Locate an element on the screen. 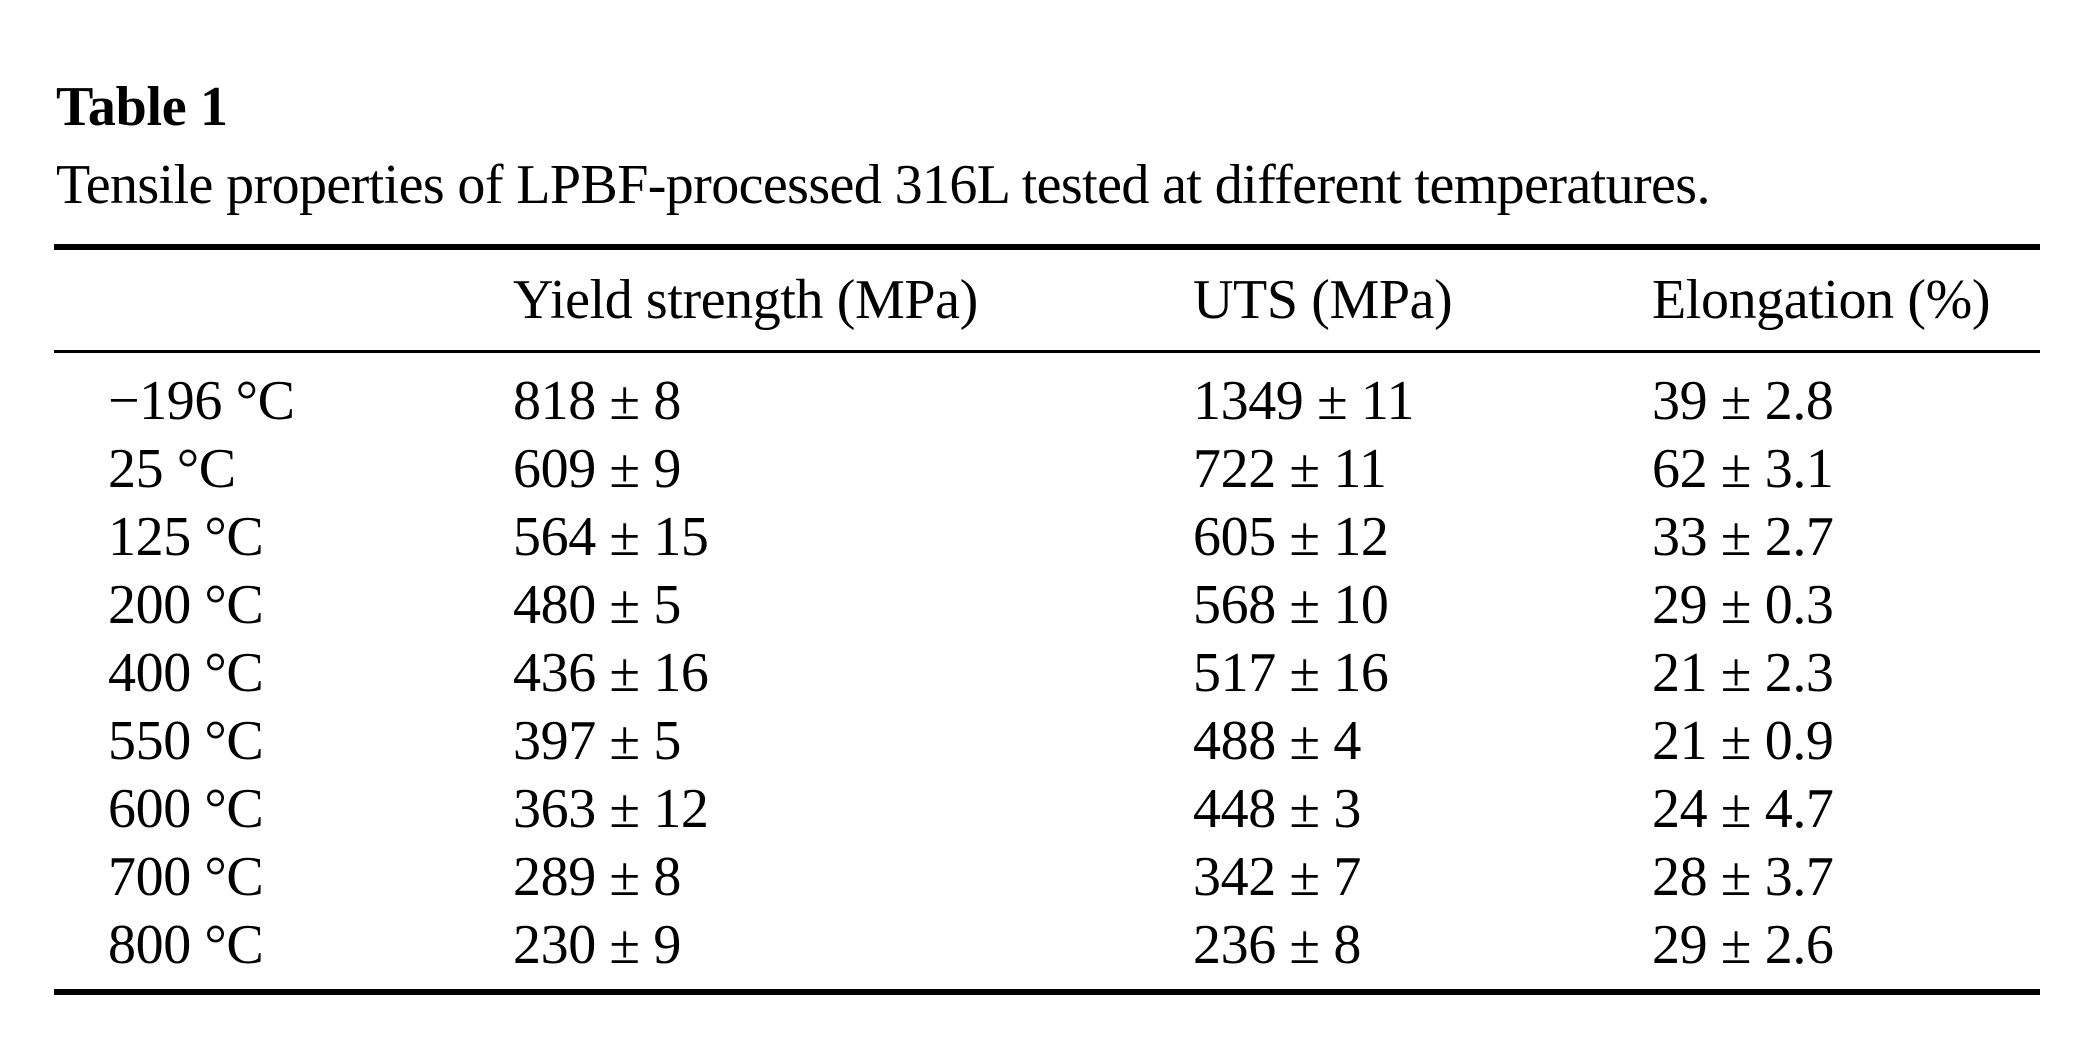  header-uts: UTS (MPa) is located at coordinates (1323, 300).